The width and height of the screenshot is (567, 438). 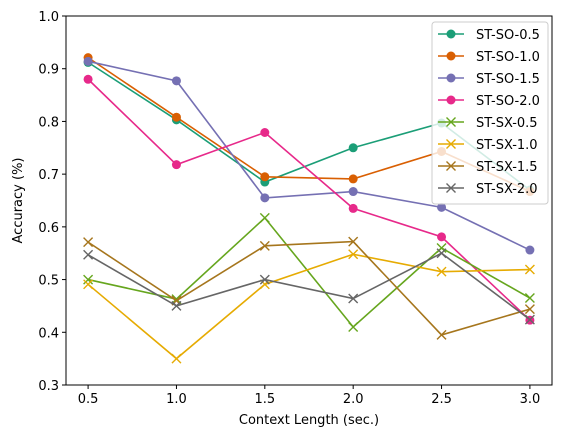 What do you see at coordinates (264, 399) in the screenshot?
I see `x-tick-label: 1.5` at bounding box center [264, 399].